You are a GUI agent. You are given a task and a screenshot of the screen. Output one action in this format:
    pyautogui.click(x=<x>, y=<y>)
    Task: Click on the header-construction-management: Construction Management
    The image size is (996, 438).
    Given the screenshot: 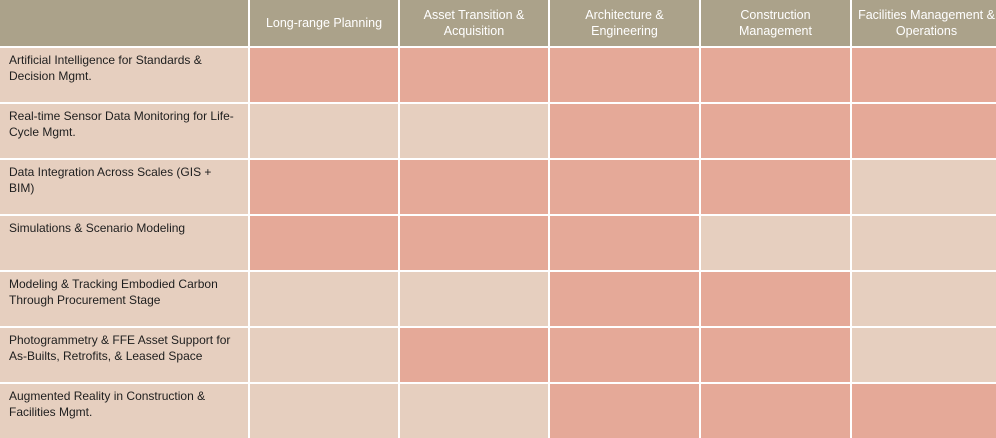 What is the action you would take?
    pyautogui.click(x=775, y=23)
    